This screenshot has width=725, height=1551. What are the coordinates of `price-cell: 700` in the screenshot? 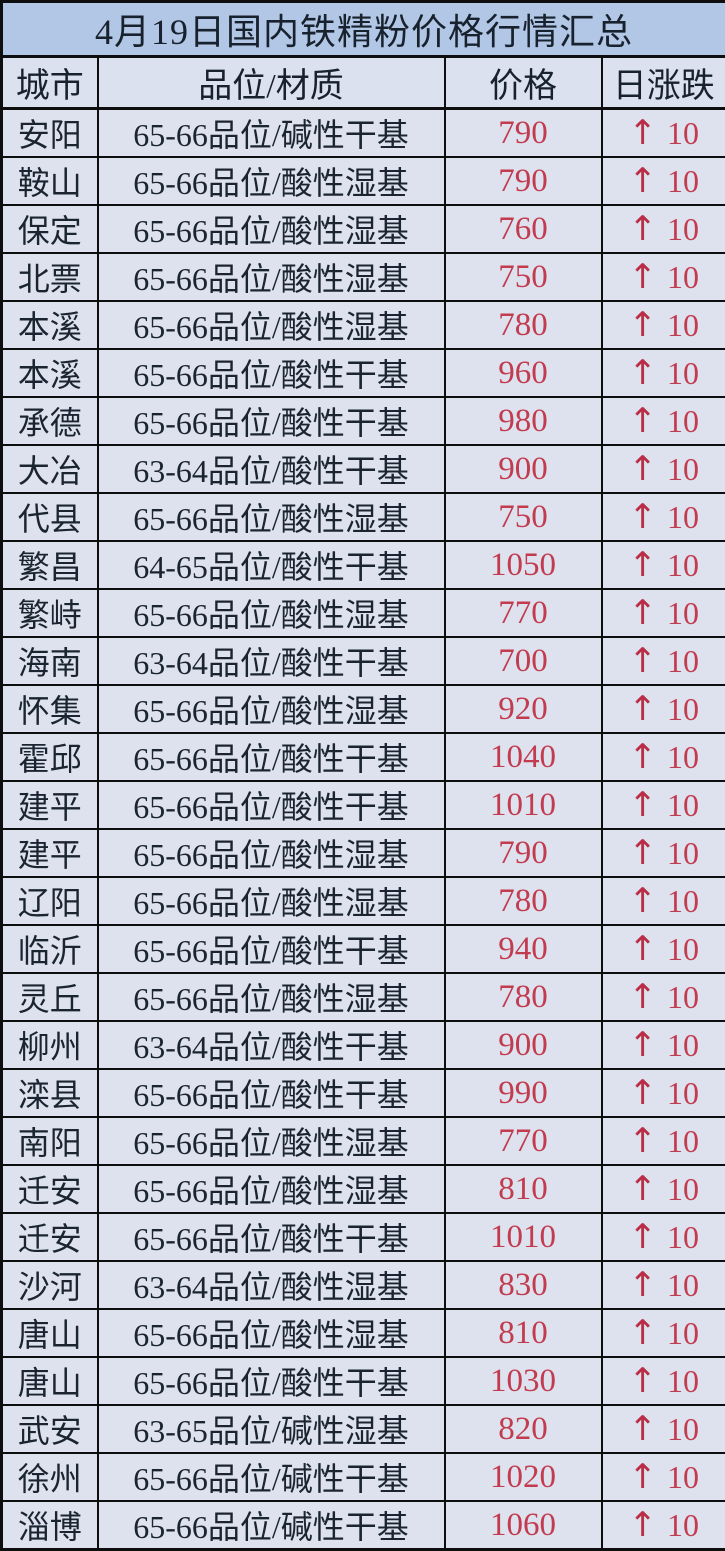 It's located at (523, 661).